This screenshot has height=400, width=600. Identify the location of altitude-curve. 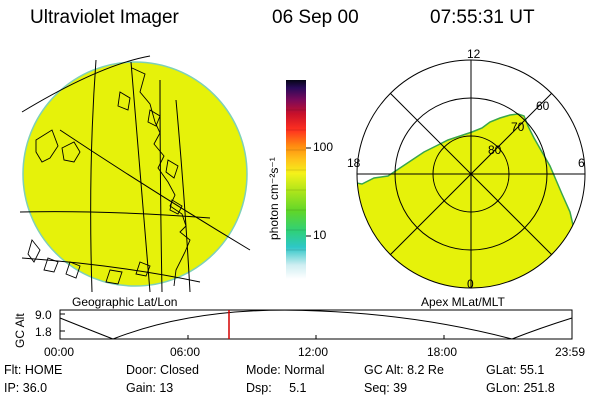
(316, 324).